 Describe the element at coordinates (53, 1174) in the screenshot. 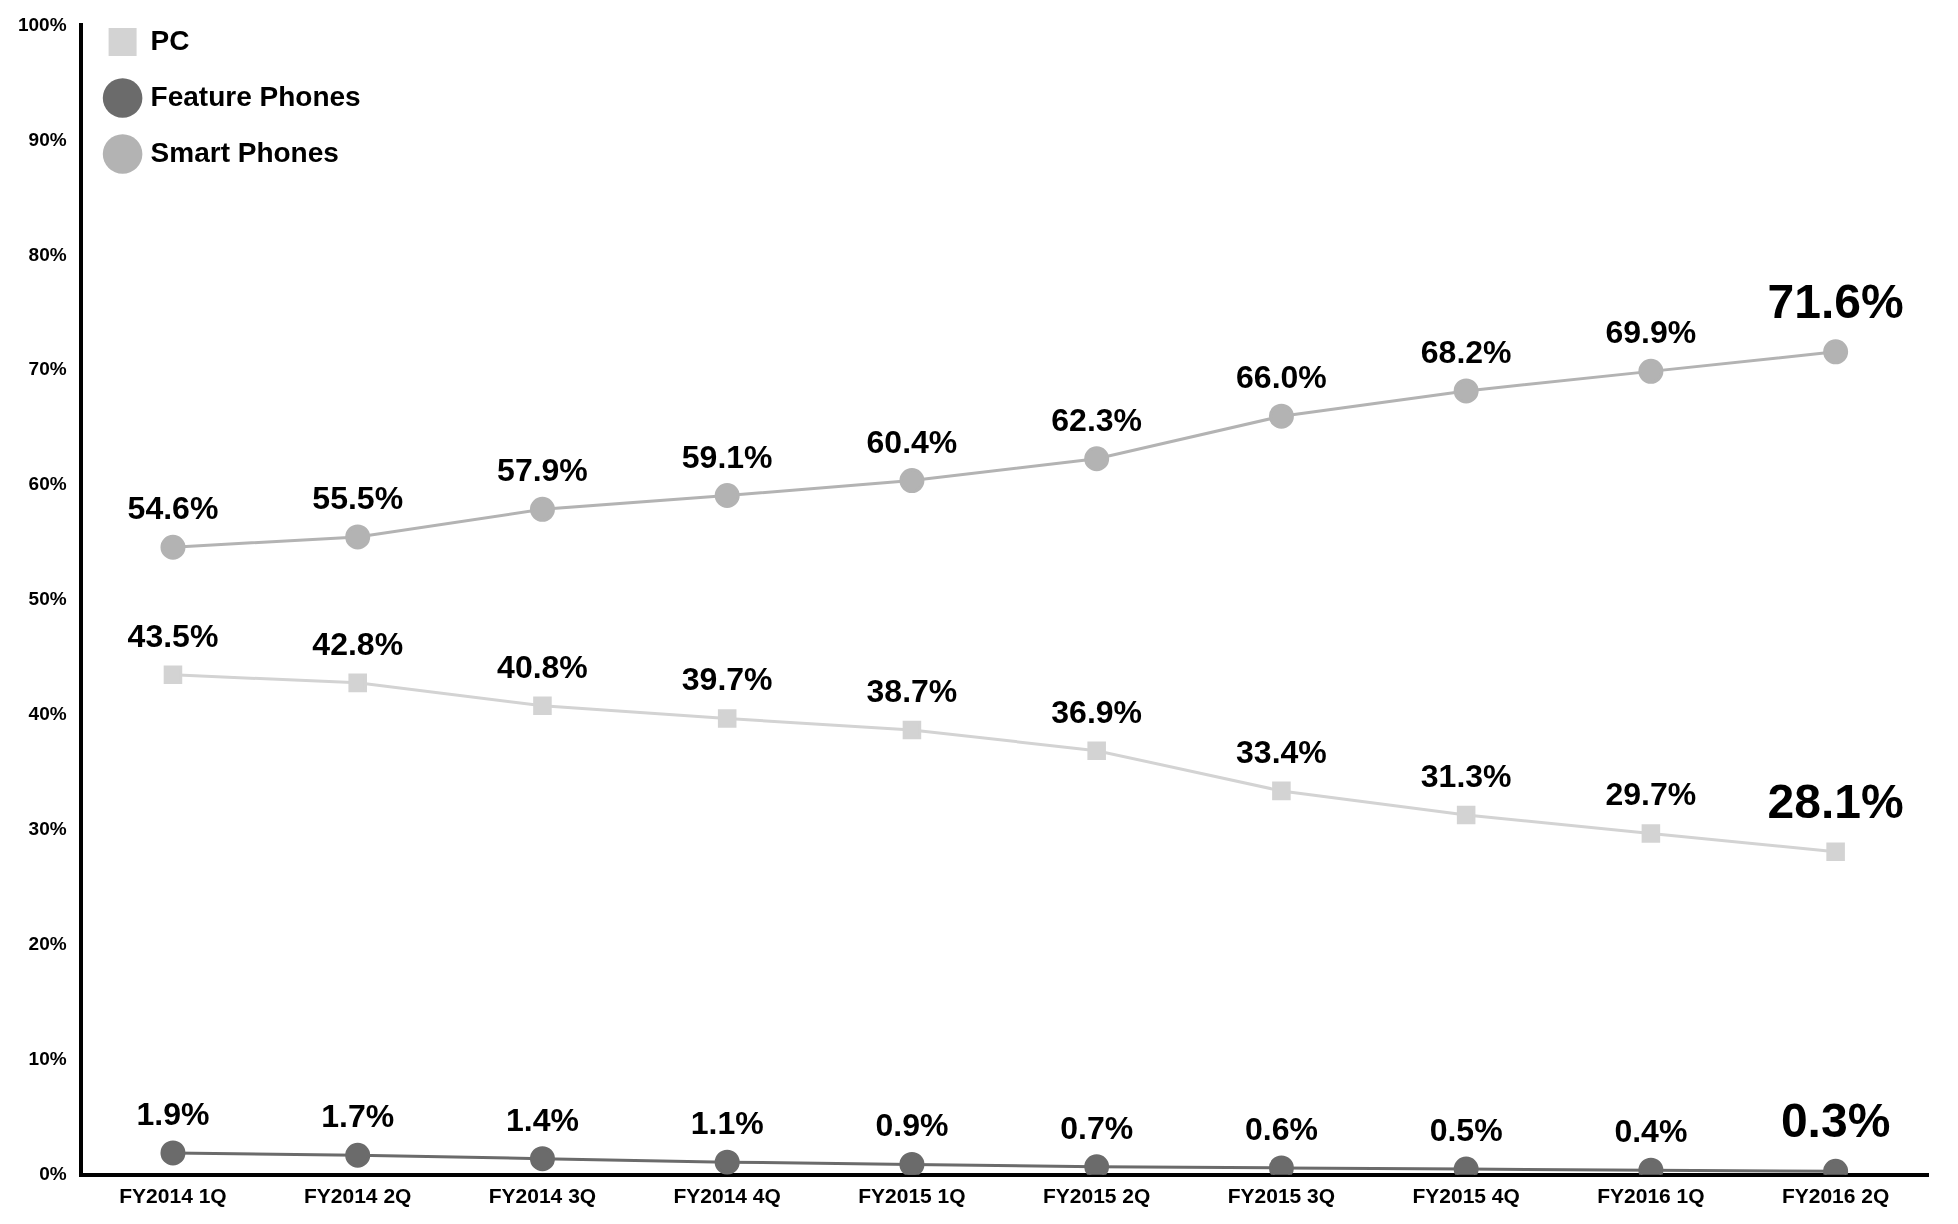

I see `y-tick-label: 0%` at that location.